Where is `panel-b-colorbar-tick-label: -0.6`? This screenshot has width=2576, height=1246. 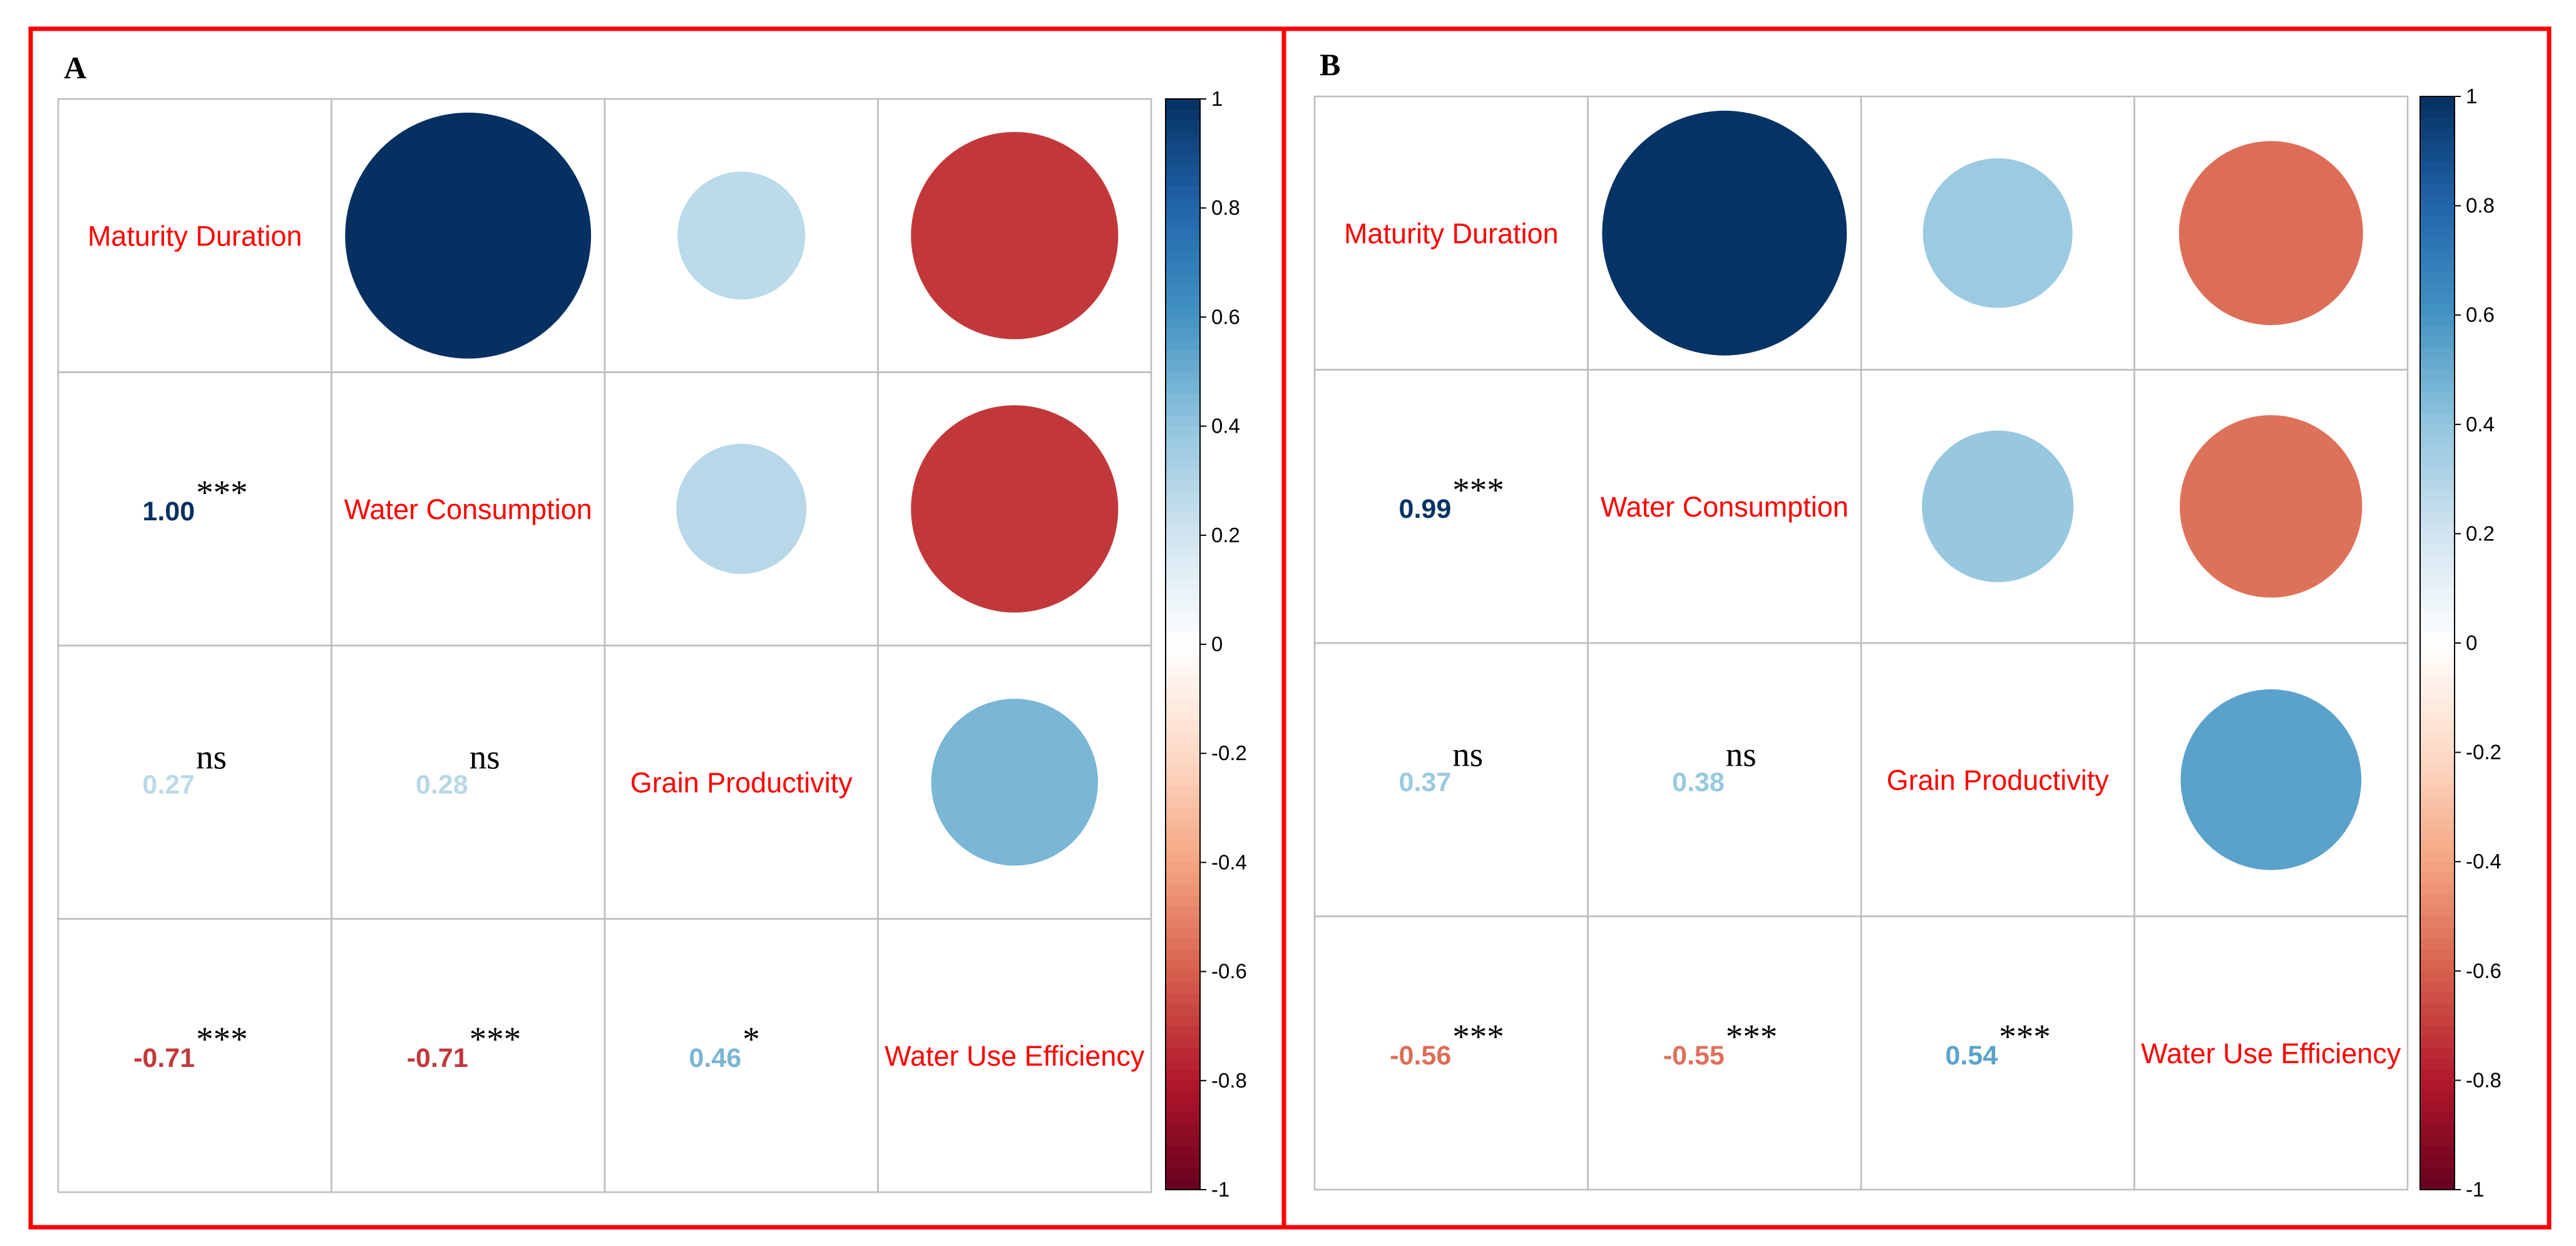 panel-b-colorbar-tick-label: -0.6 is located at coordinates (2484, 970).